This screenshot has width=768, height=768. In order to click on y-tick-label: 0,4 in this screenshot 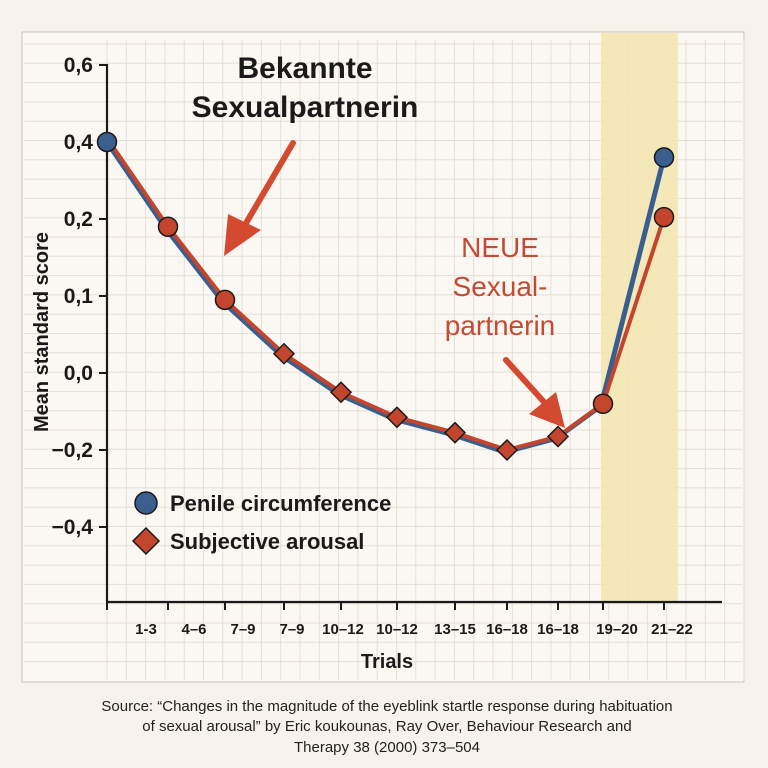, I will do `click(79, 142)`.